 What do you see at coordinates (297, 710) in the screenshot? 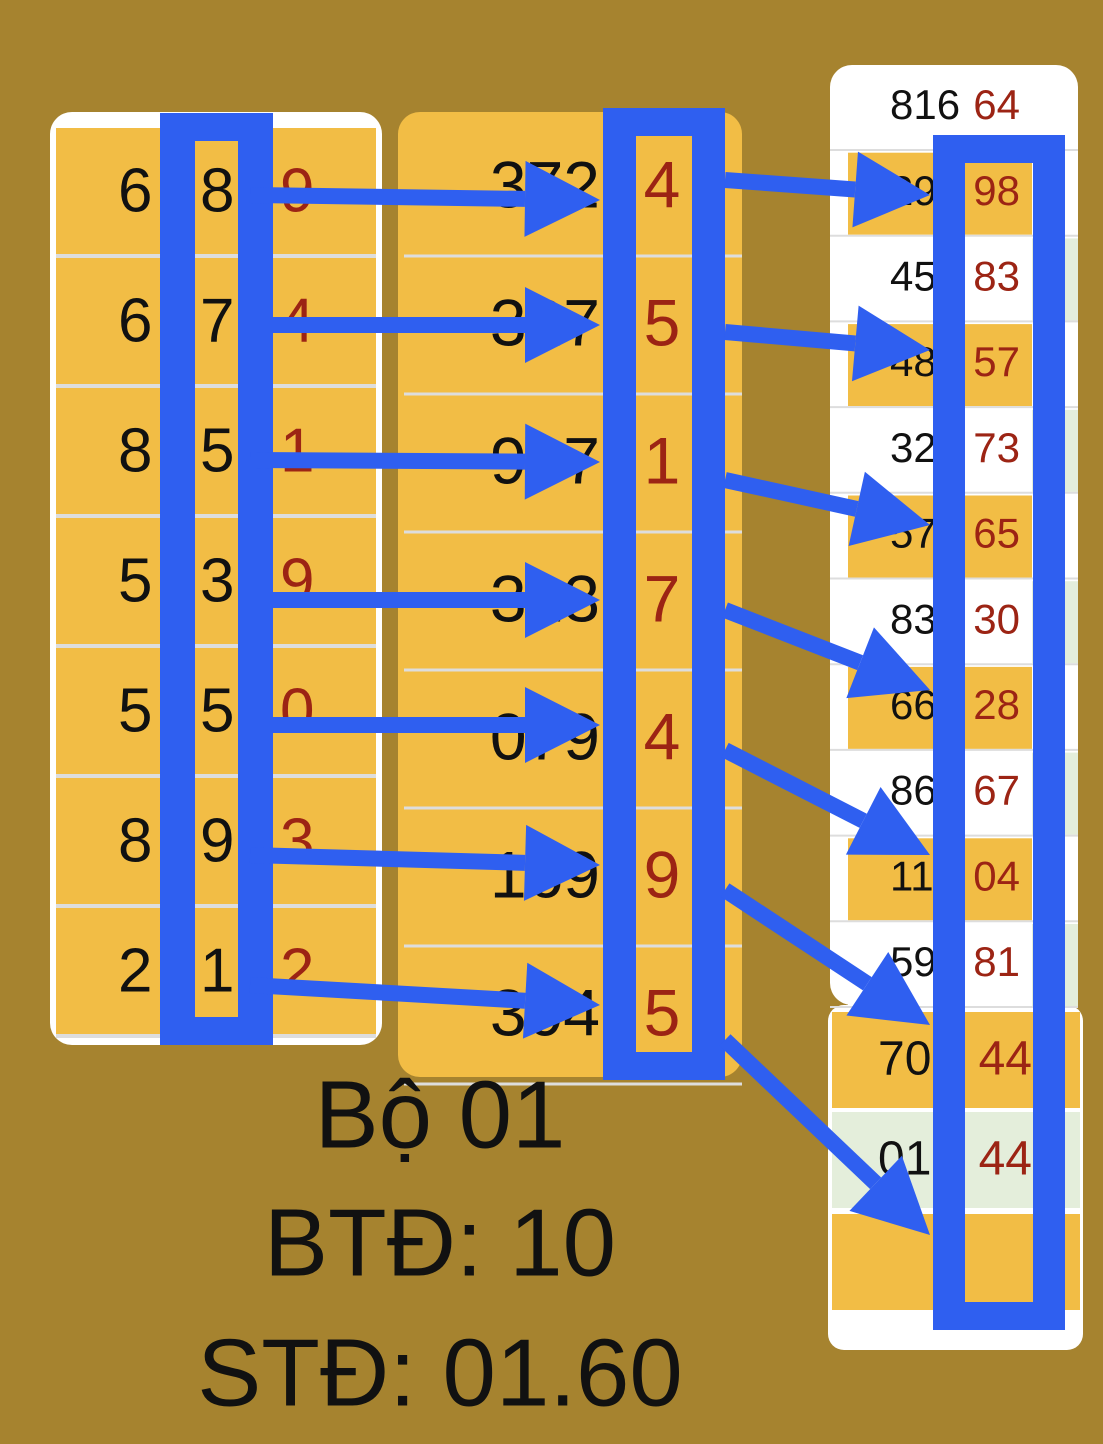
I see `cell-tail: 0` at bounding box center [297, 710].